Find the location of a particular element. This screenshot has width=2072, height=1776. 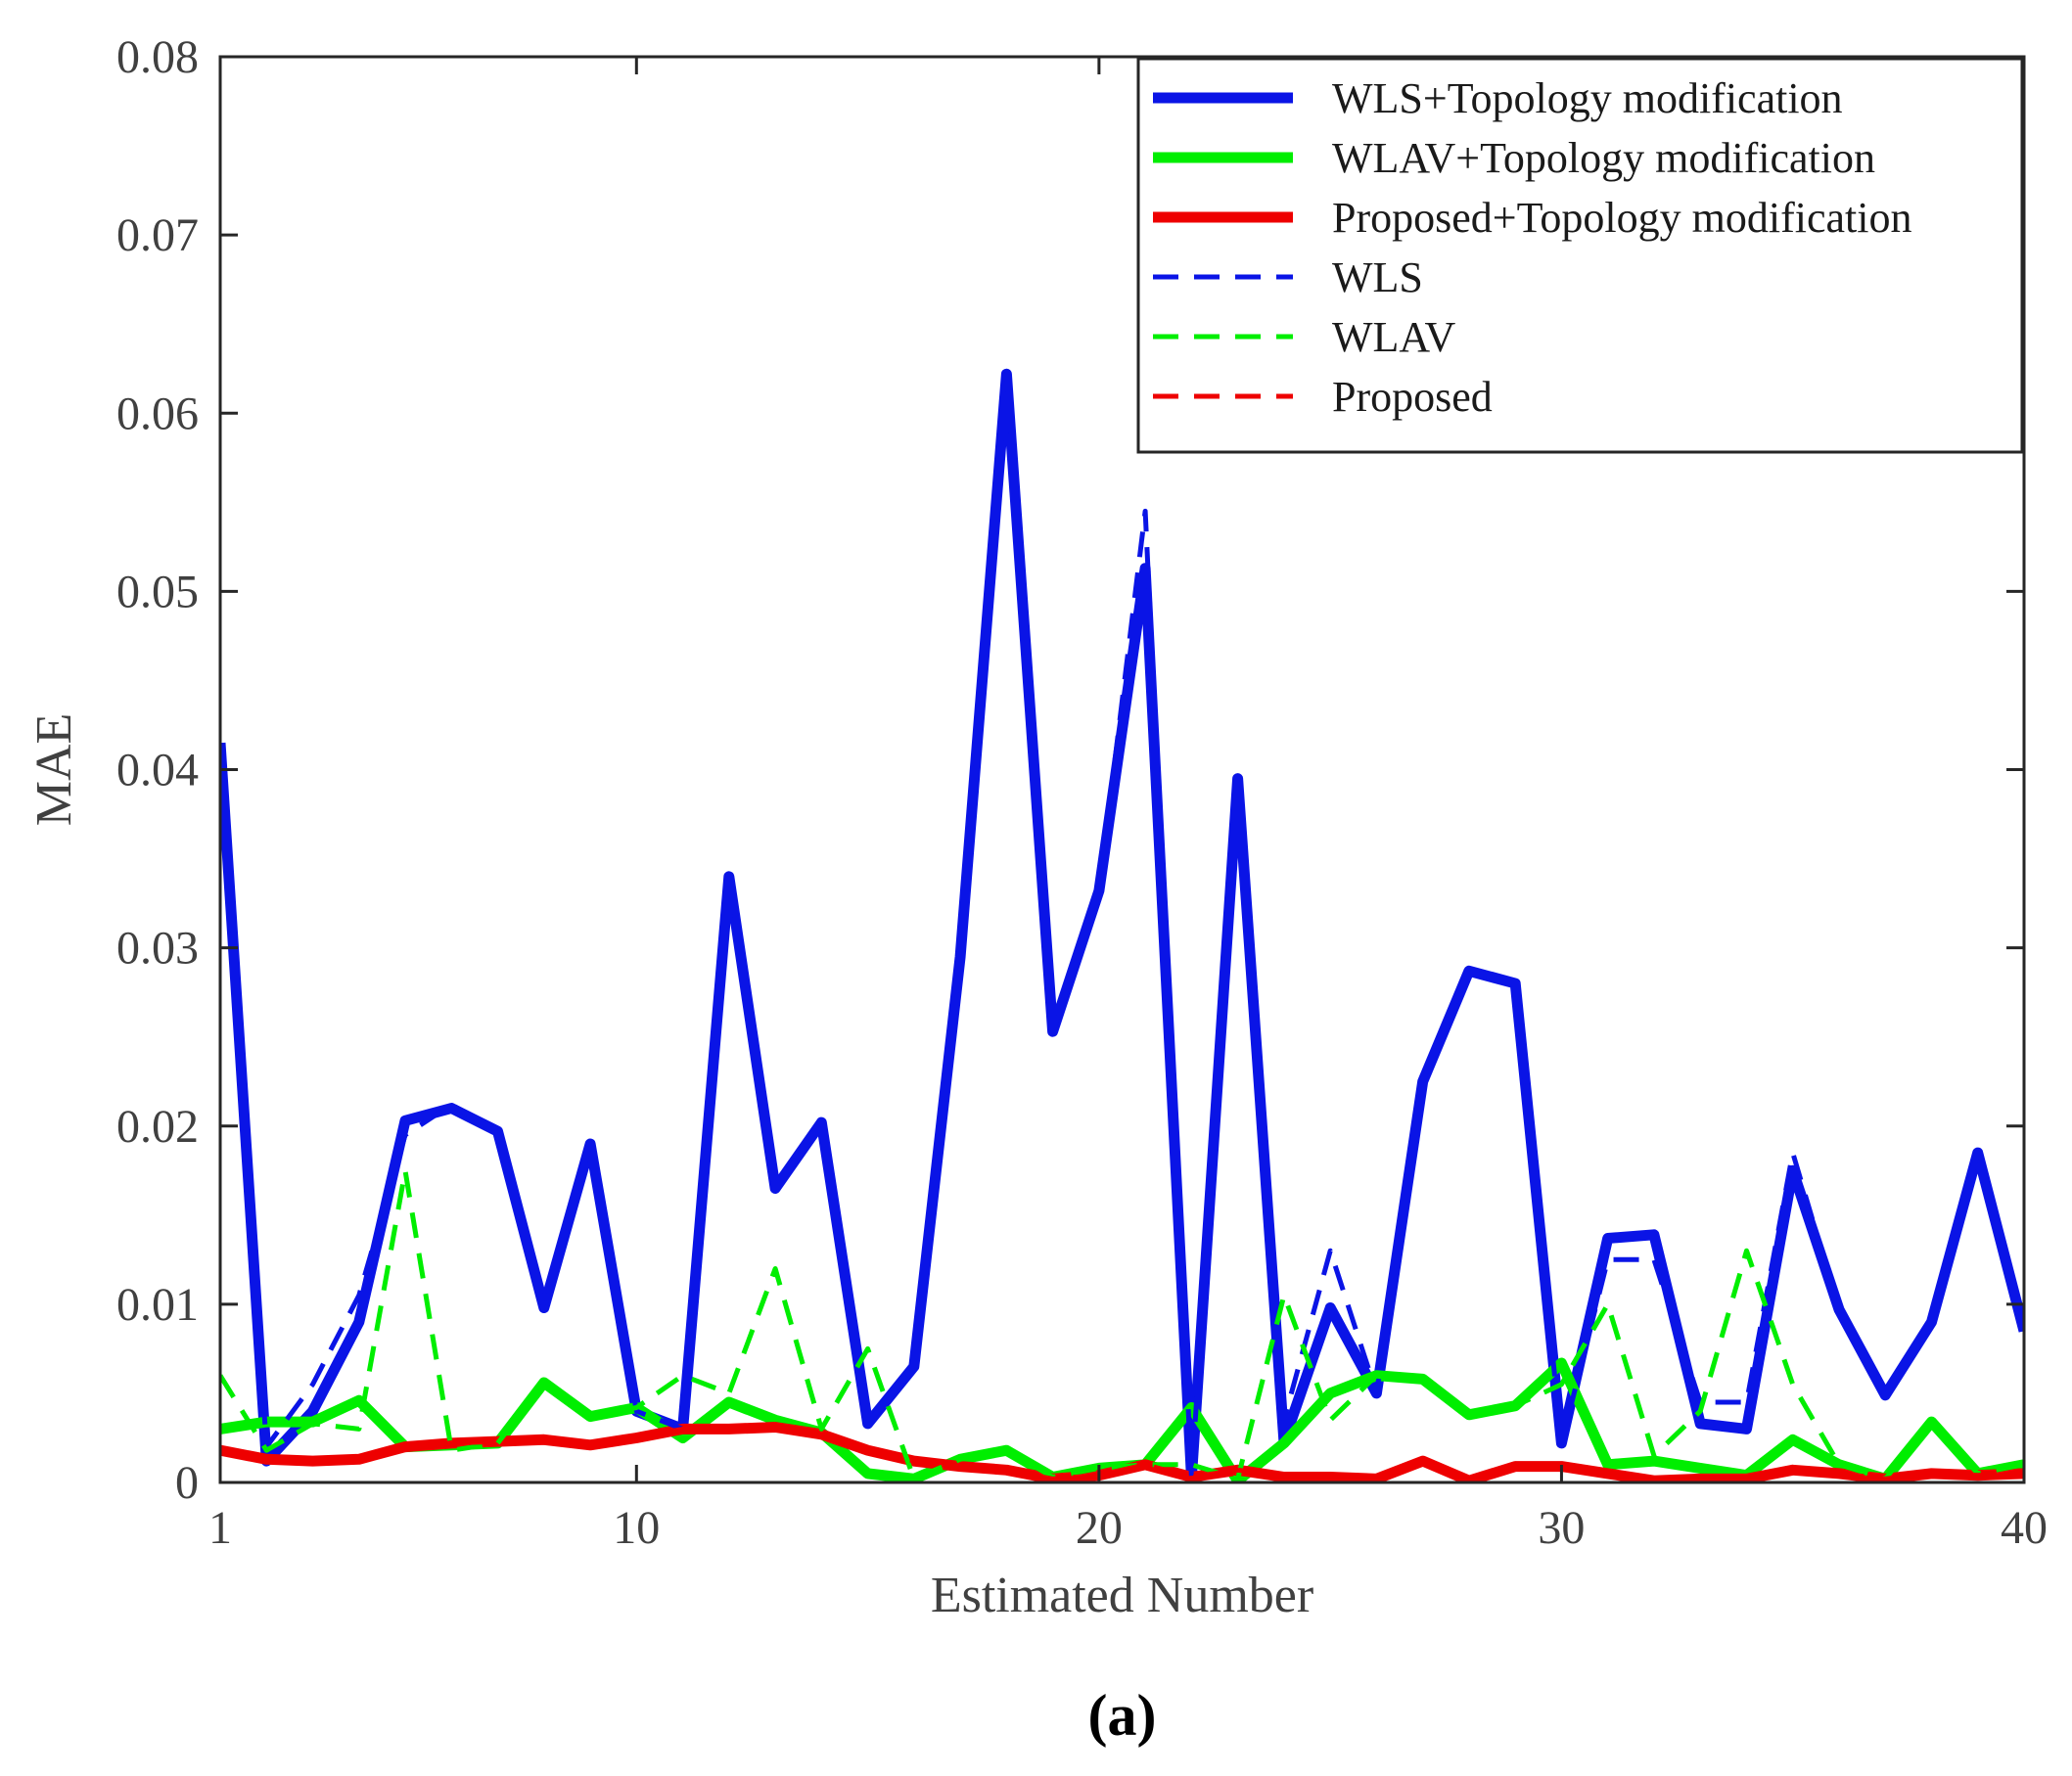

y-tick-label: 0.03 is located at coordinates (157, 949).